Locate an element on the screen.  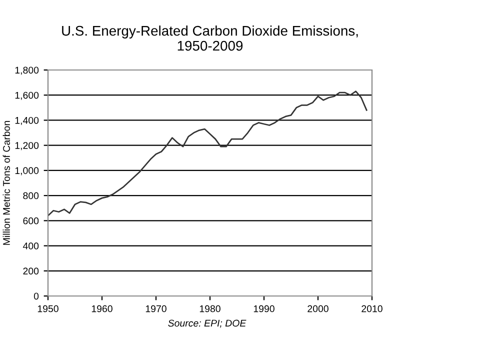
y-tick-label: 400 is located at coordinates (30, 246).